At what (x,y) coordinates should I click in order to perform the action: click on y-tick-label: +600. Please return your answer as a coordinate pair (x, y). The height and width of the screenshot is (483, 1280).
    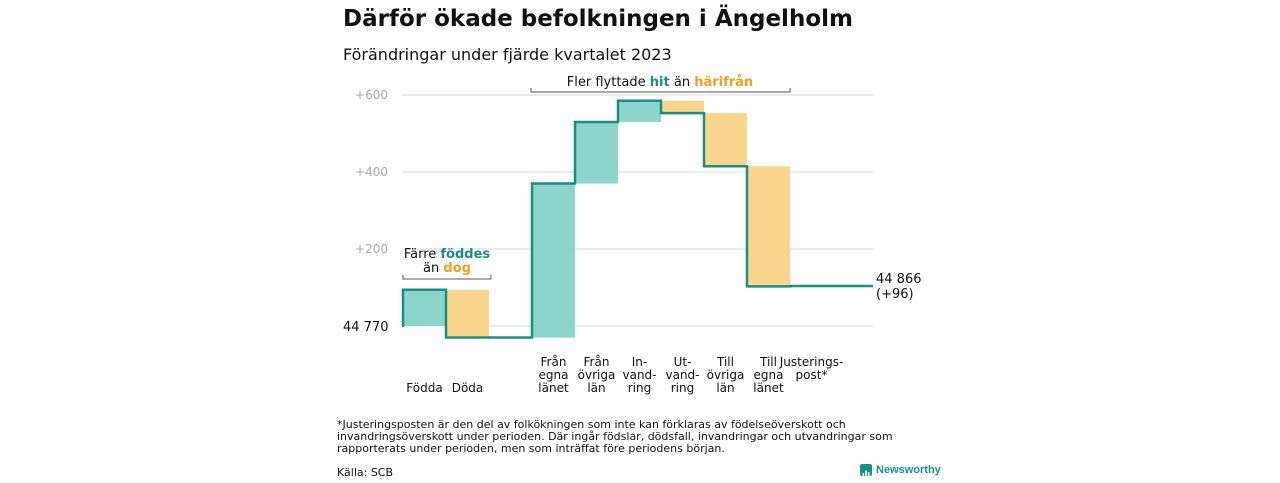
    Looking at the image, I should click on (371, 95).